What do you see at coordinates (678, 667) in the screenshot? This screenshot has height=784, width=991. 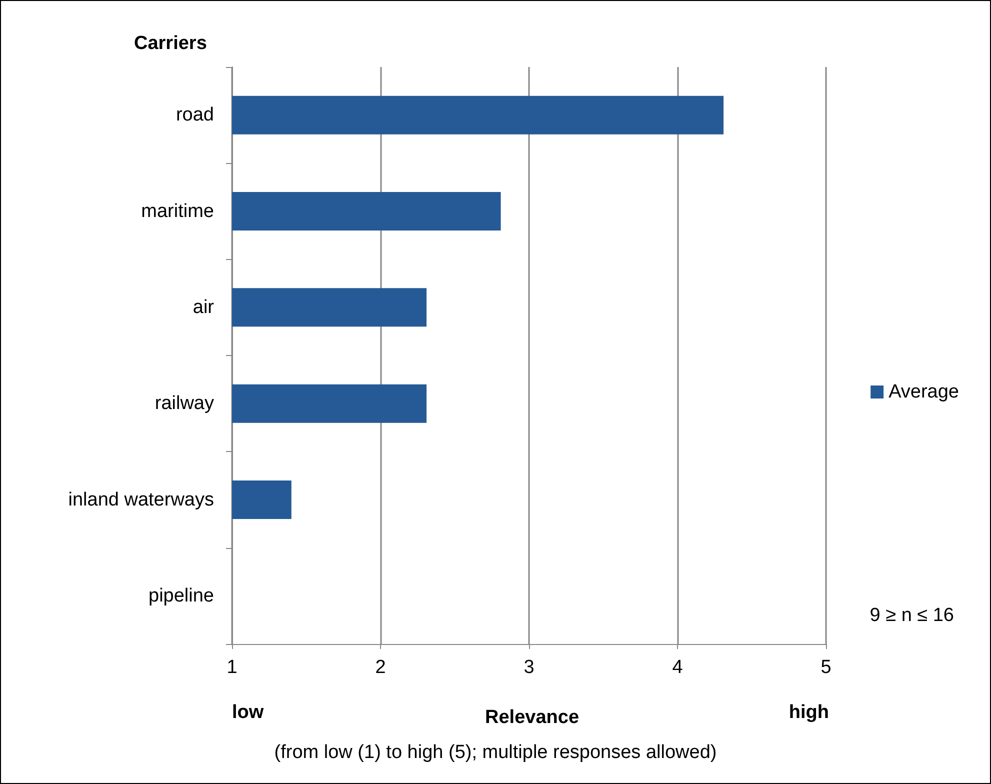 I see `x-tick-label: 4` at bounding box center [678, 667].